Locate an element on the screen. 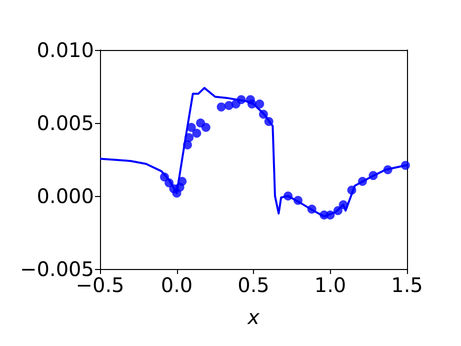 This screenshot has height=346, width=461. x-axis-title: x is located at coordinates (253, 317).